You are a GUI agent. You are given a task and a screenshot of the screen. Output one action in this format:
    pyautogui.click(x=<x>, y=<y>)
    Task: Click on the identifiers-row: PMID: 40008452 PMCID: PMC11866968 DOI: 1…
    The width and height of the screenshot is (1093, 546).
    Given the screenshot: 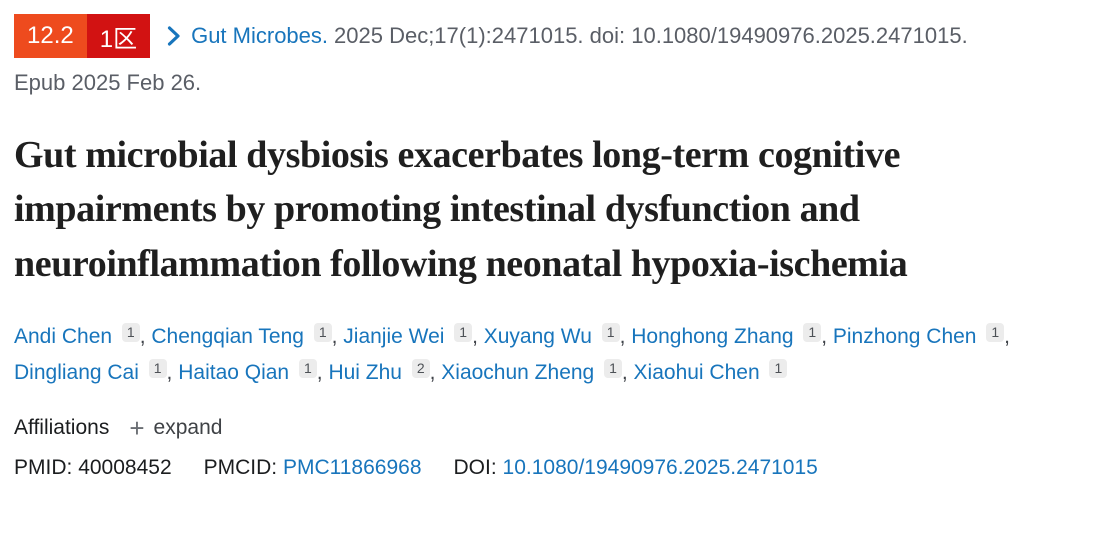 What is the action you would take?
    pyautogui.click(x=546, y=468)
    